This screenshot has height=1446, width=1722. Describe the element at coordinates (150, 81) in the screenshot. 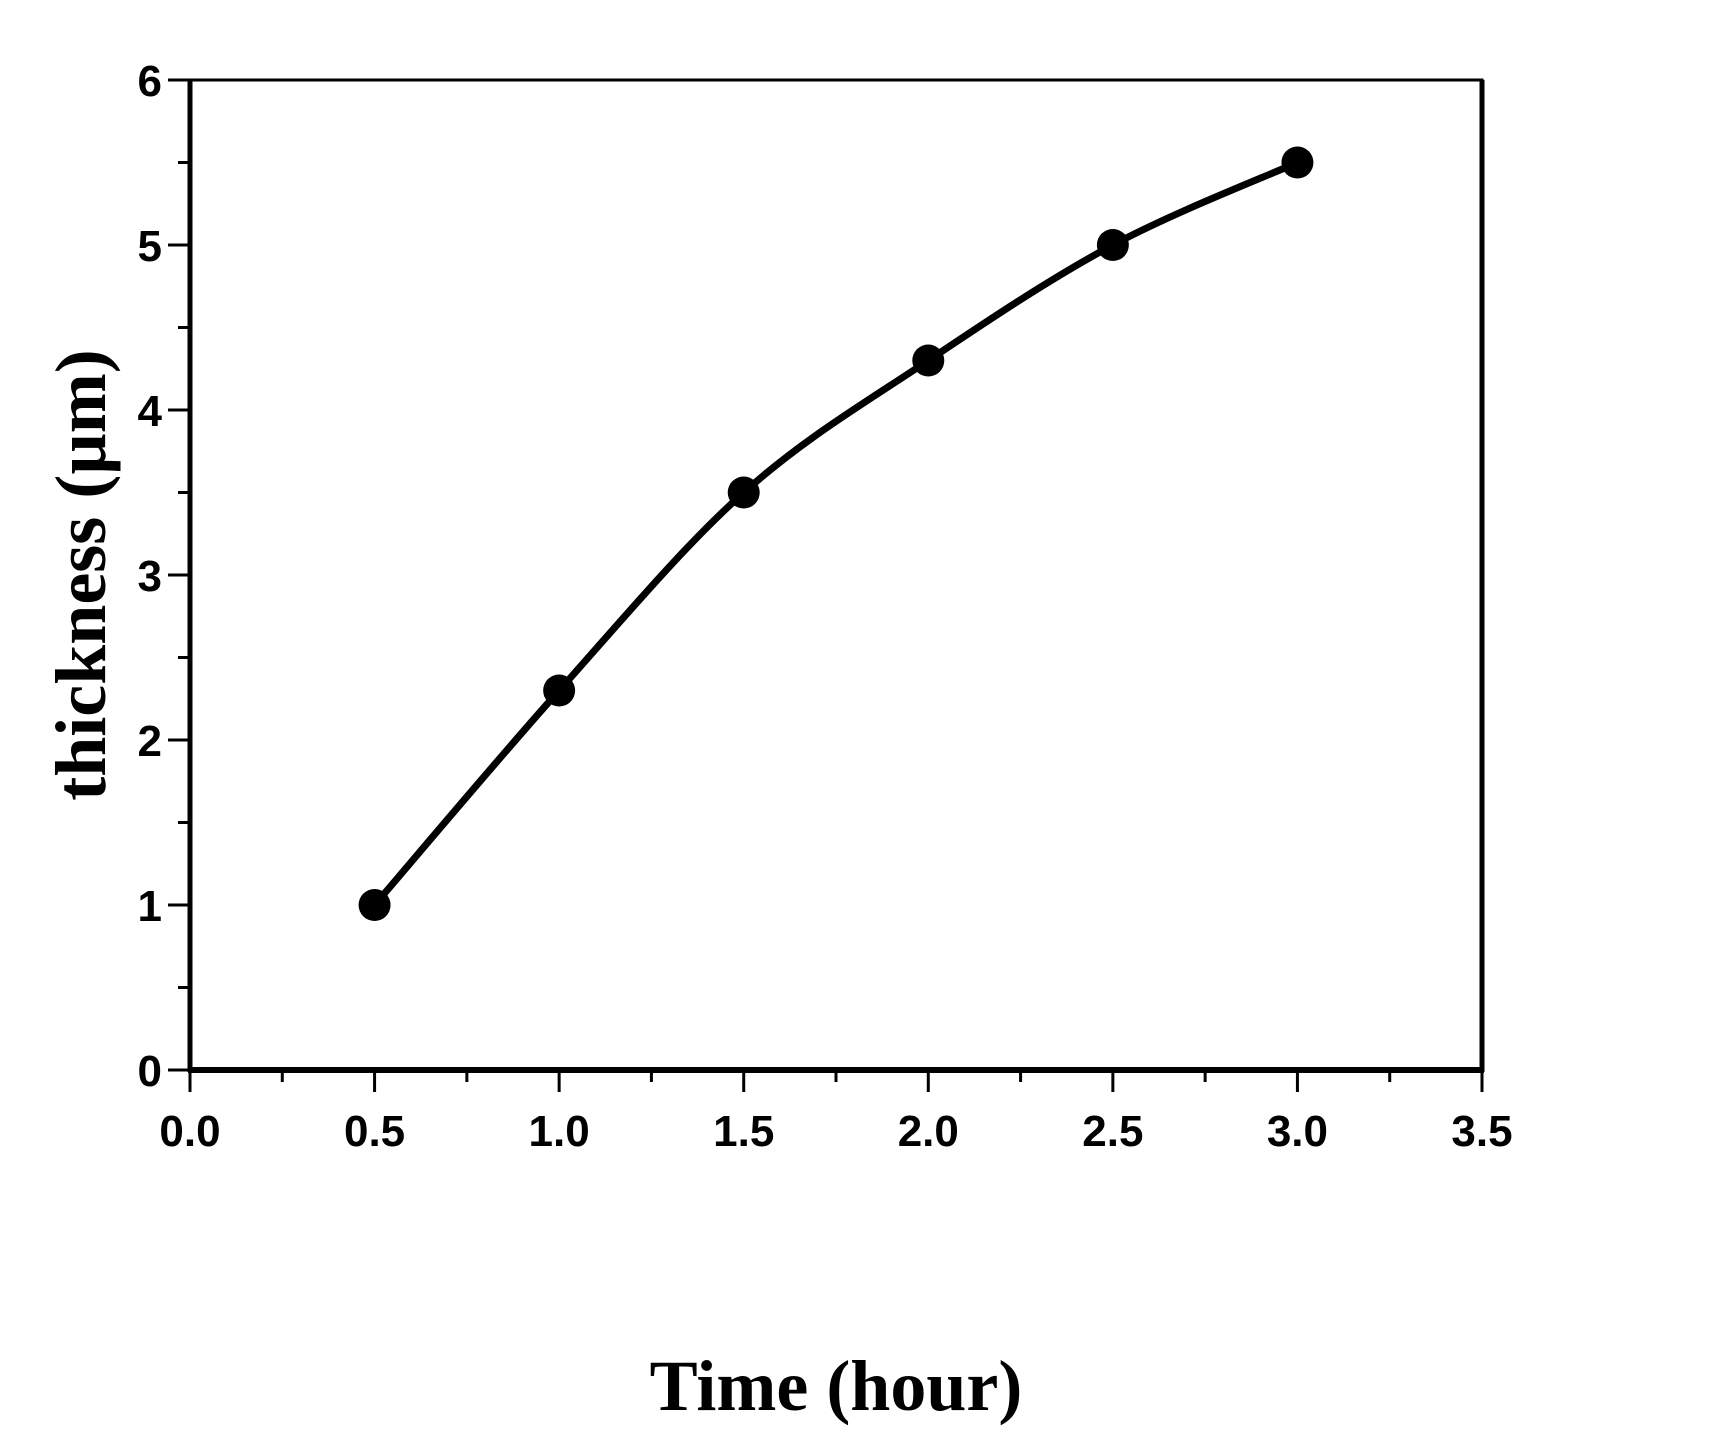

I see `y-tick-label: 6` at that location.